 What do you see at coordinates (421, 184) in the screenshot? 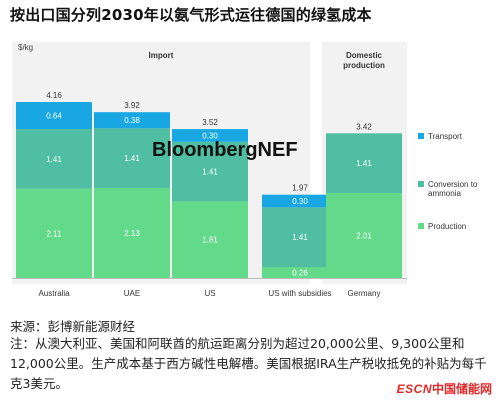
I see `legend-swatch-conversion` at bounding box center [421, 184].